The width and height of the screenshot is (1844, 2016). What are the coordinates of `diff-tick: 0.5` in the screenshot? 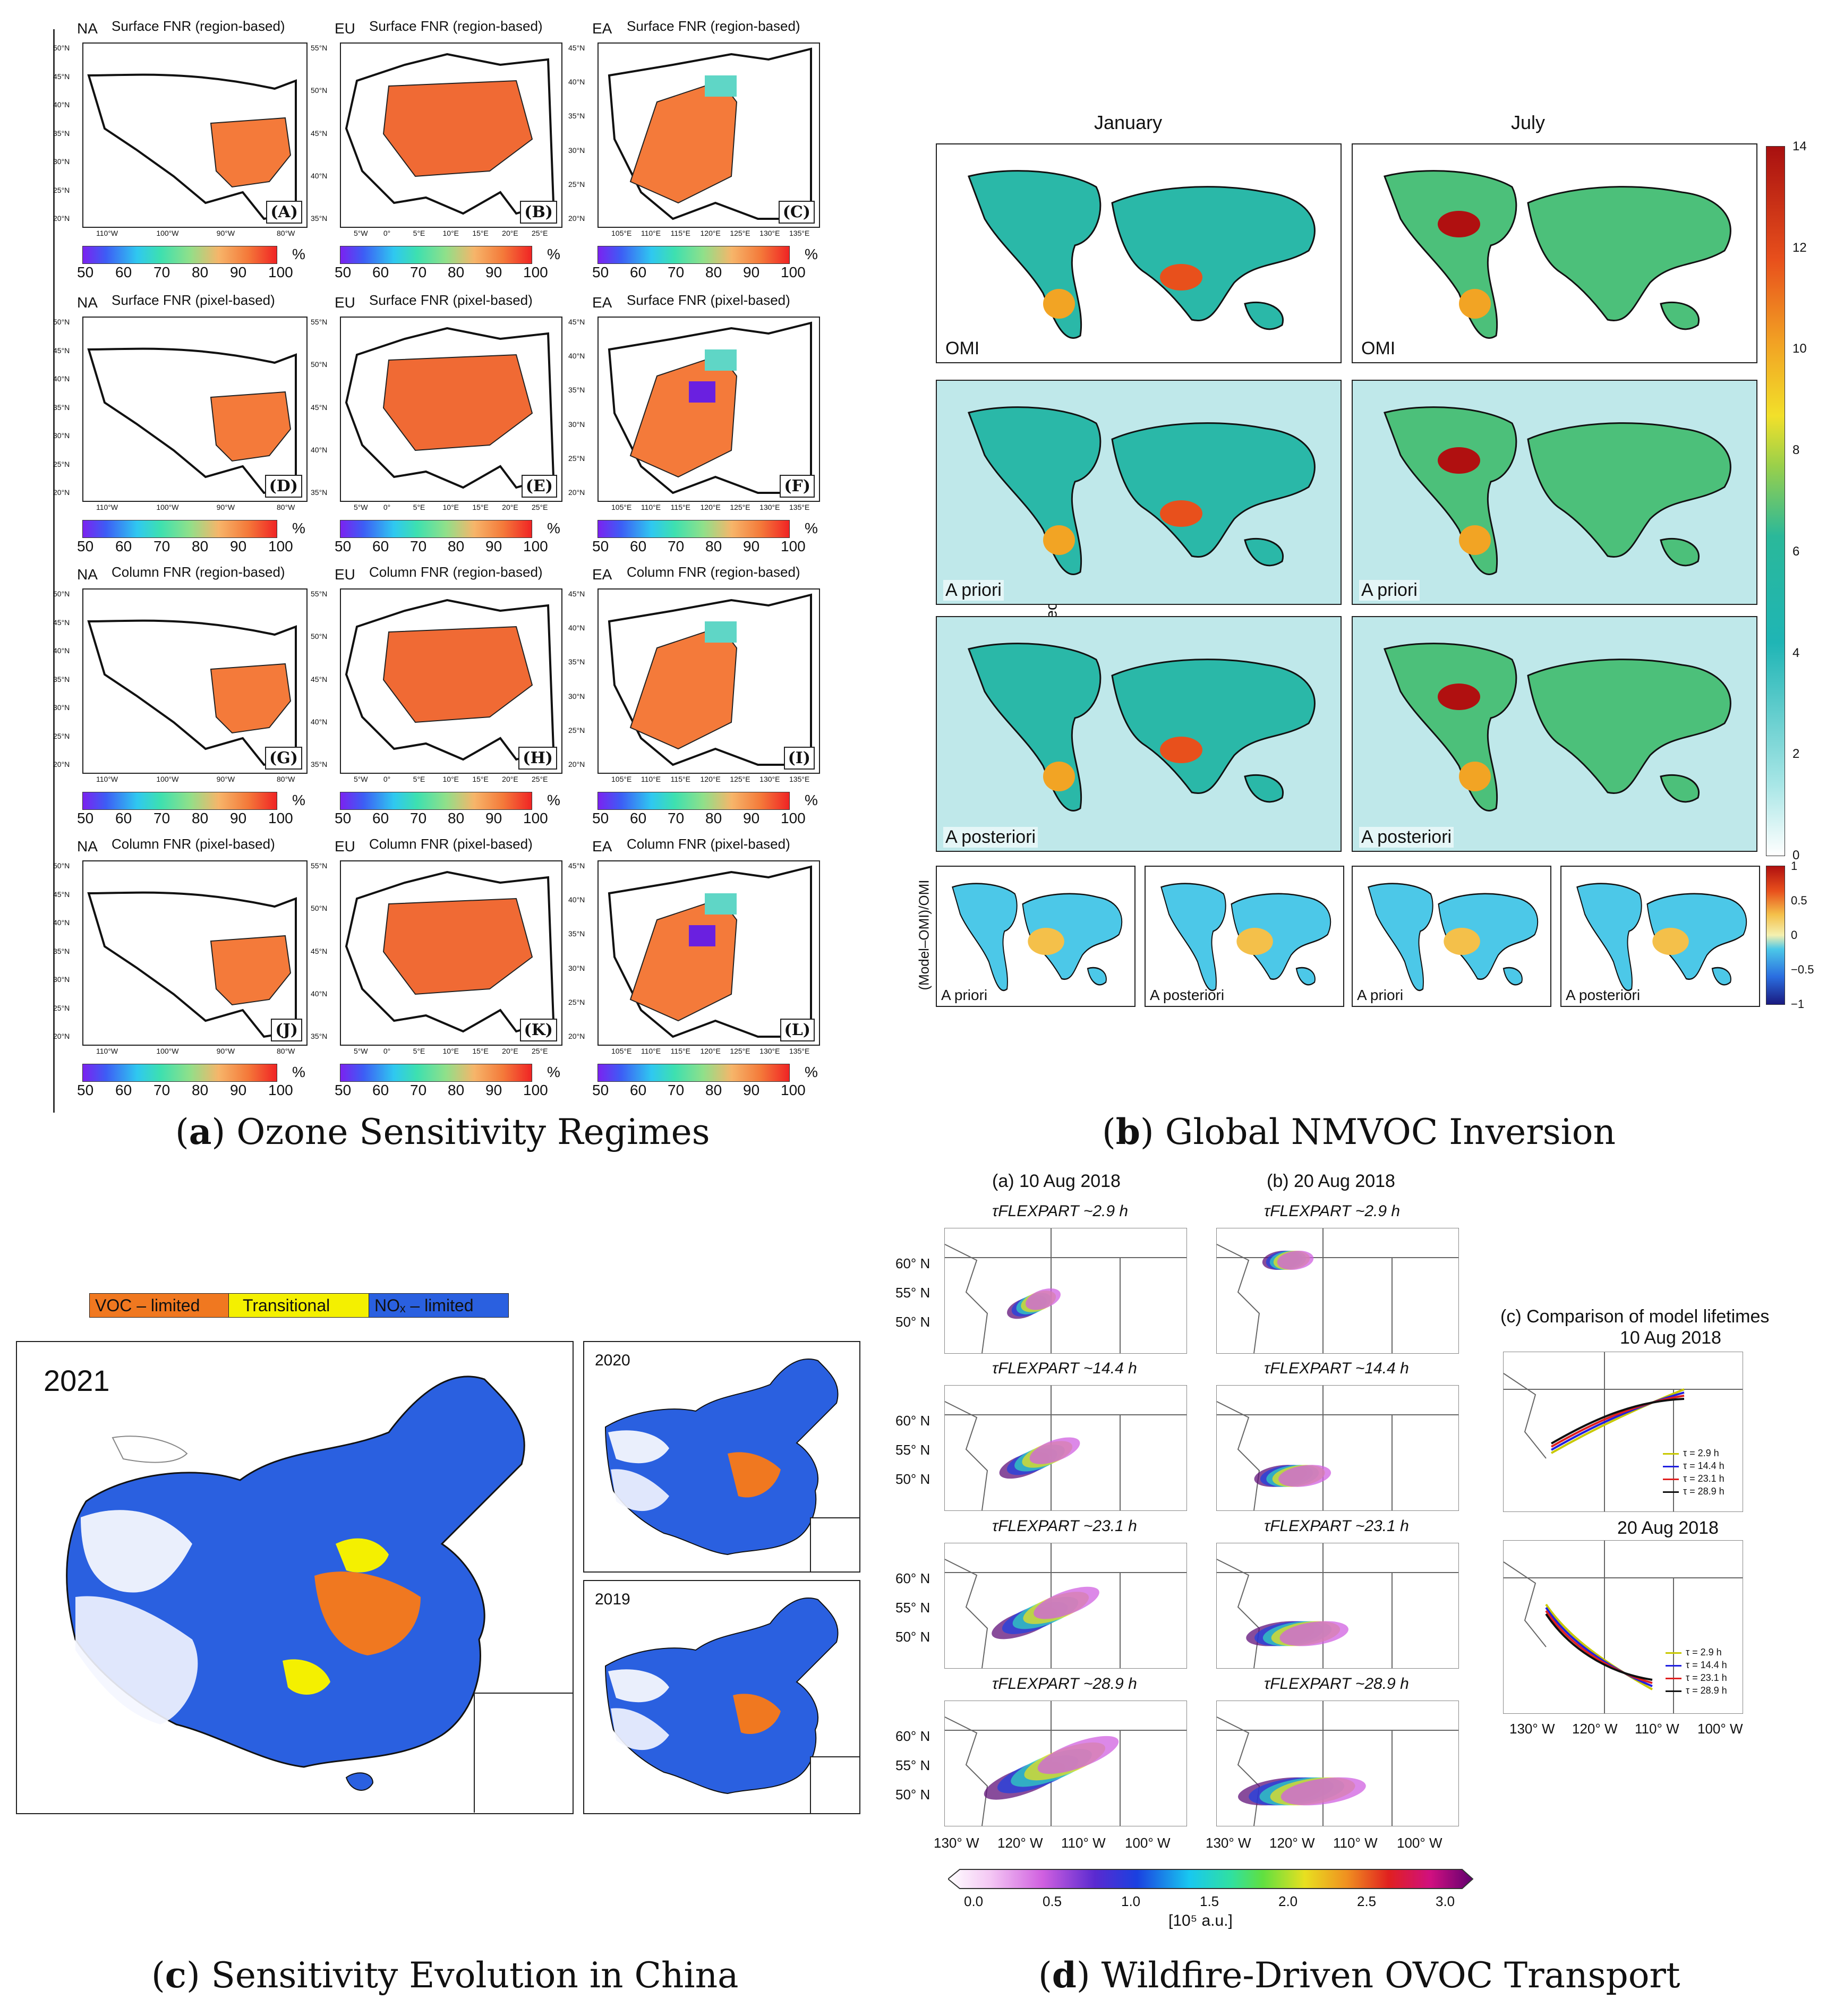 It's located at (1799, 900).